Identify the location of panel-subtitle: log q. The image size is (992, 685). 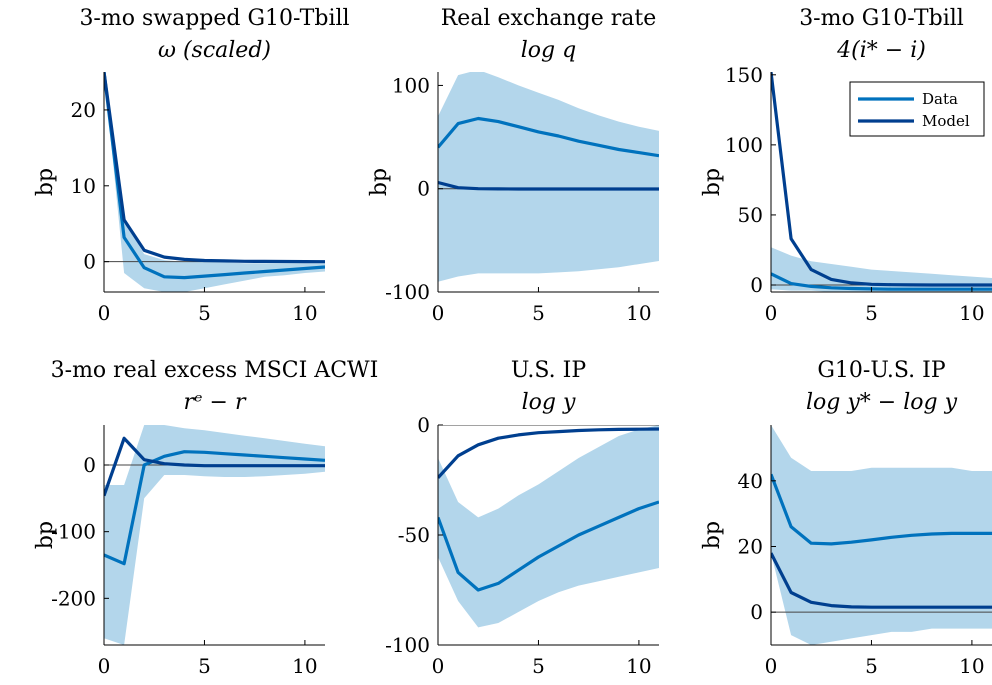
(548, 50).